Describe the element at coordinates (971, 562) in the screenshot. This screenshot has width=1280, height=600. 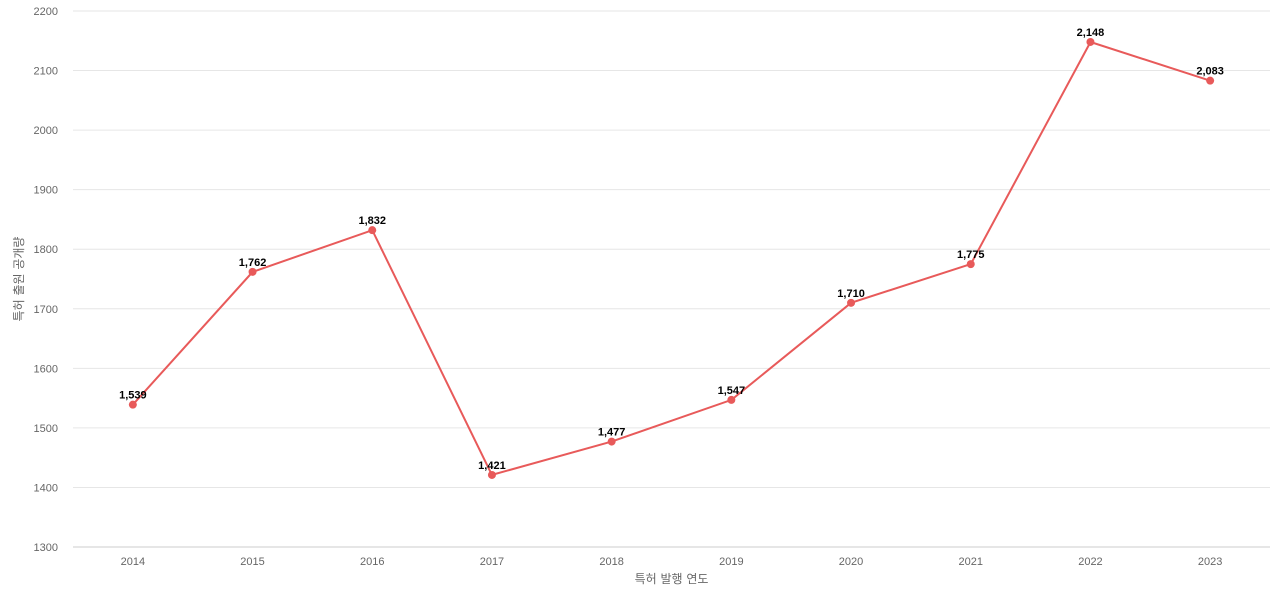
I see `x-tick-label: 2021` at that location.